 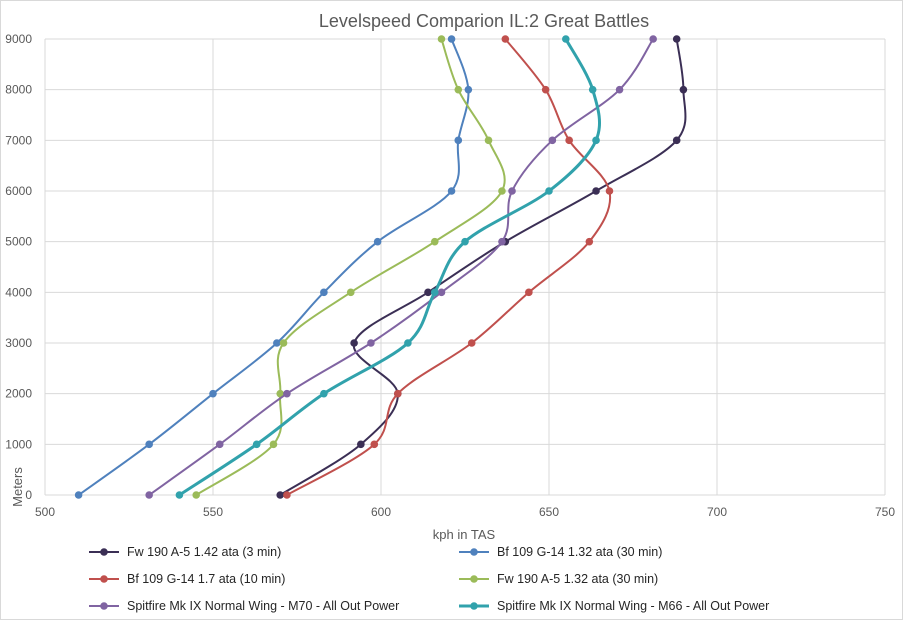 I want to click on y-axis-label: Meters, so click(x=17, y=487).